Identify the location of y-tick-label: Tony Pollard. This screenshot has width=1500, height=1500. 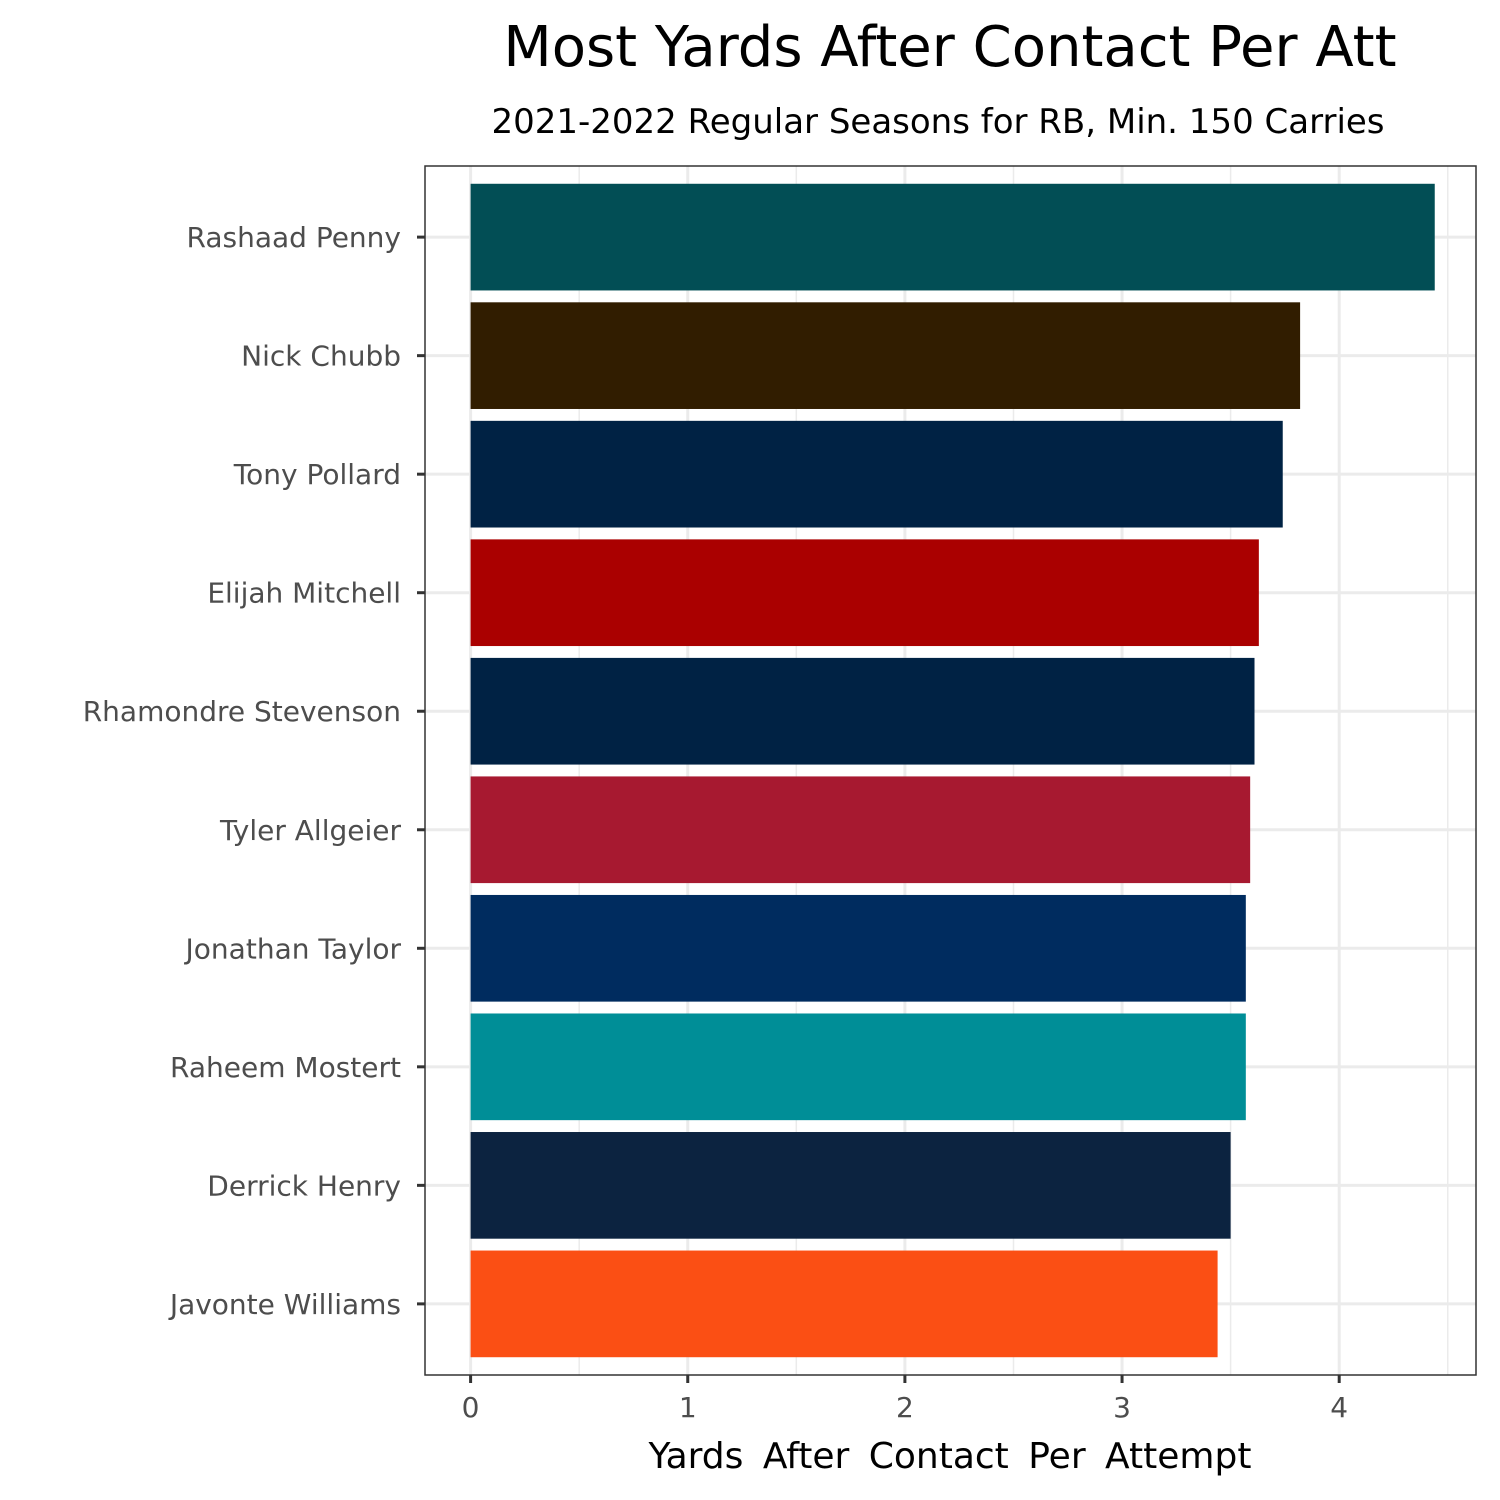
(317, 474).